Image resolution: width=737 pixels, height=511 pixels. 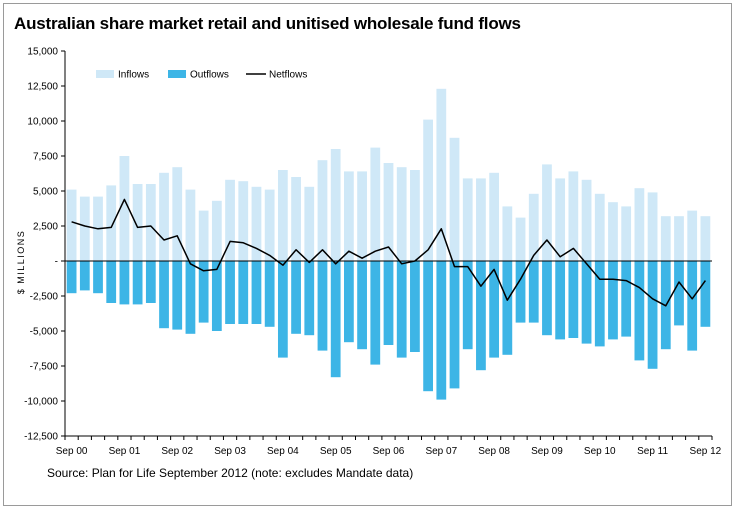 What do you see at coordinates (41, 437) in the screenshot?
I see `y-tick-label: -12,500` at bounding box center [41, 437].